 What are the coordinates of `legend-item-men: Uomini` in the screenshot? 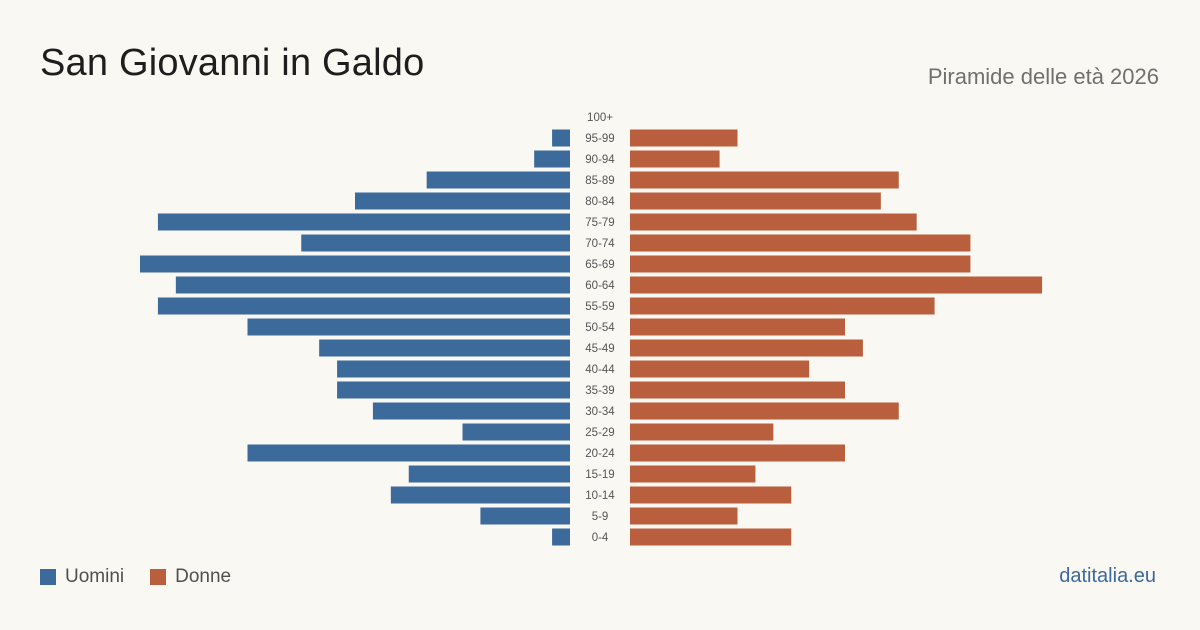 It's located at (82, 577).